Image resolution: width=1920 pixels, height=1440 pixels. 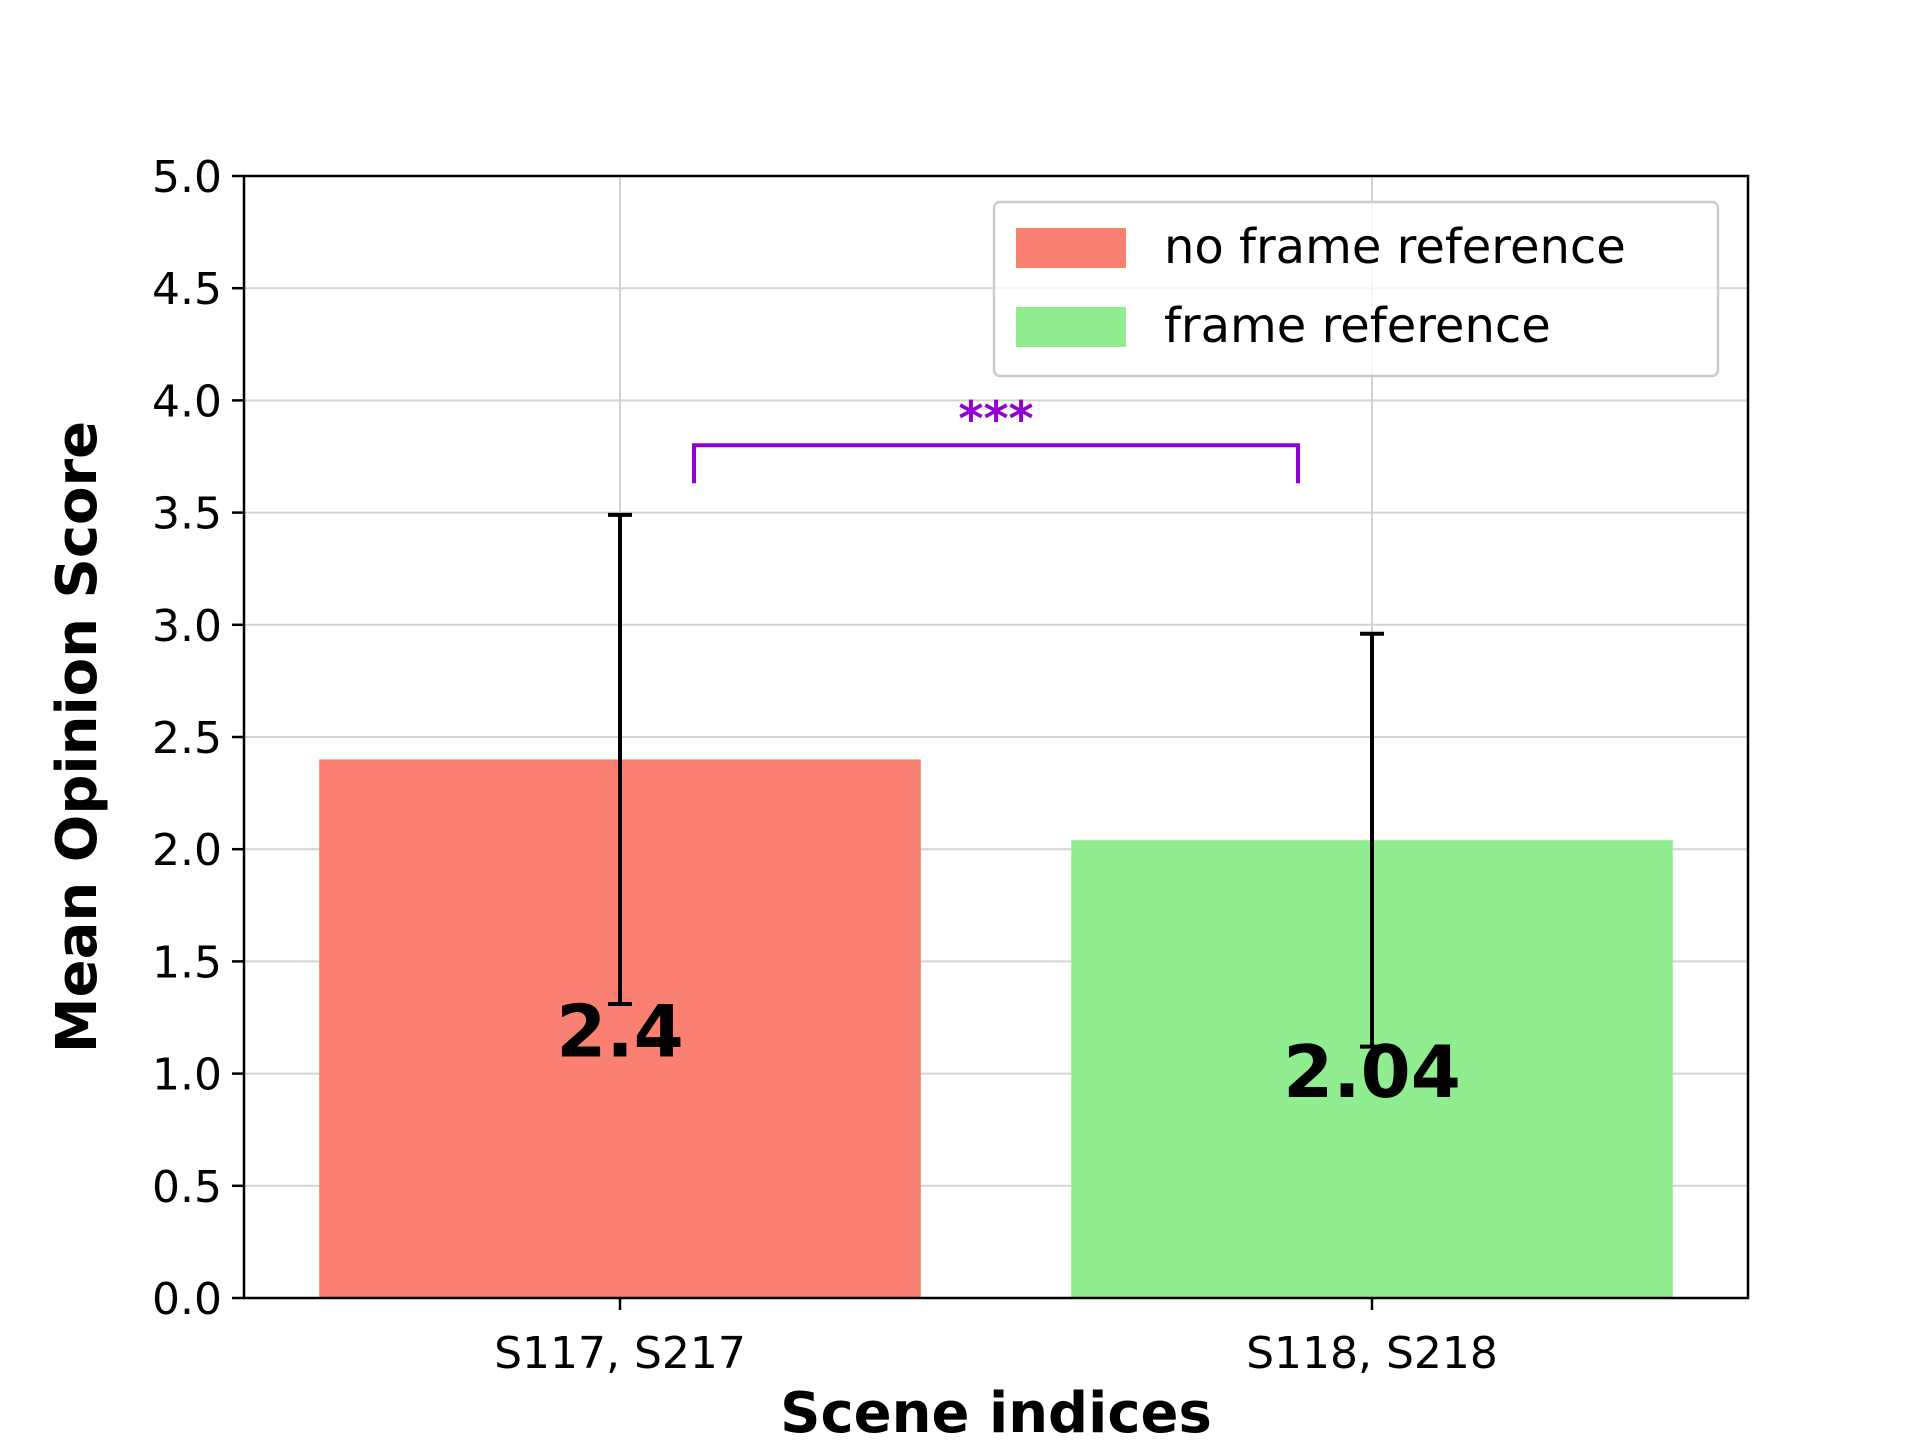 I want to click on y-tick-label: 5.0, so click(x=187, y=177).